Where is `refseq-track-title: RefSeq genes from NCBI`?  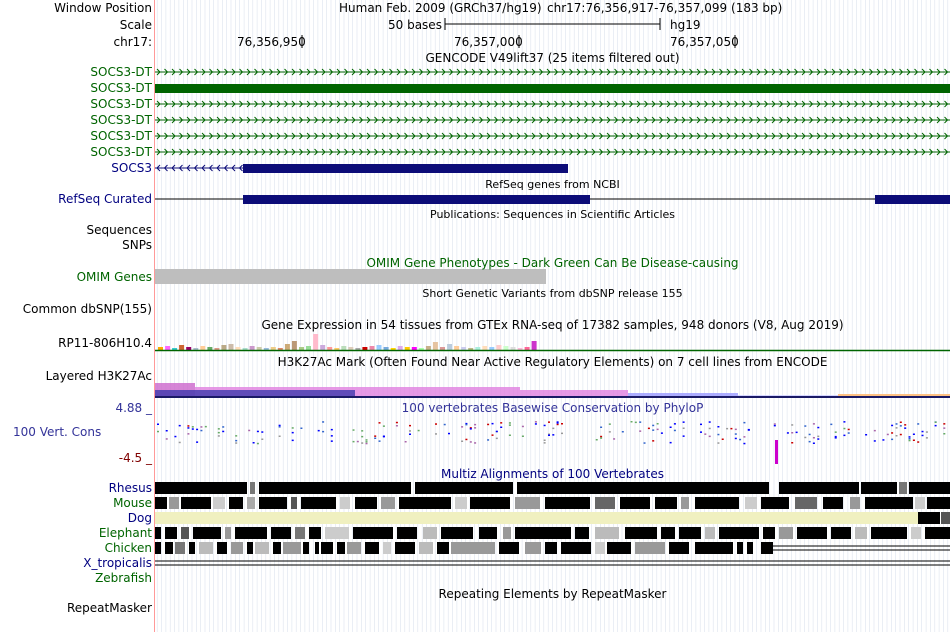
refseq-track-title: RefSeq genes from NCBI is located at coordinates (552, 184).